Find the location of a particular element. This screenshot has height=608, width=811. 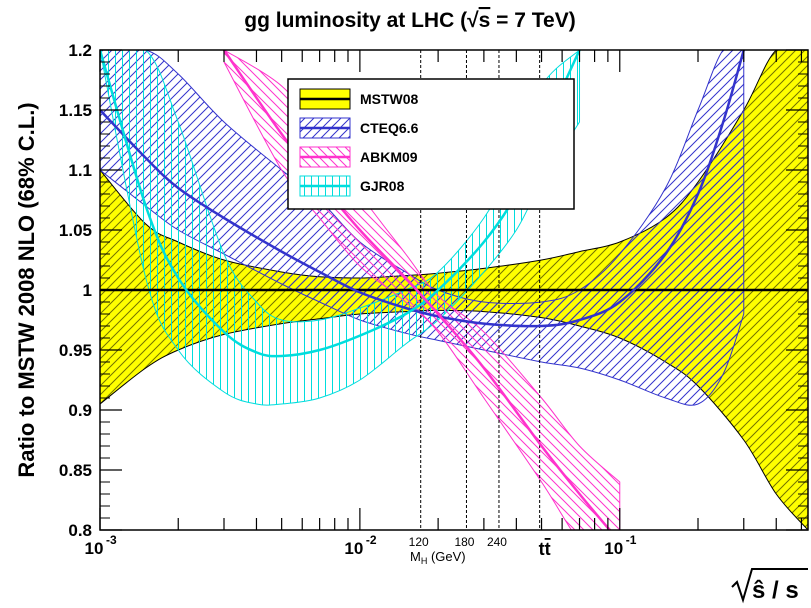

mass-label: 240 is located at coordinates (497, 542).